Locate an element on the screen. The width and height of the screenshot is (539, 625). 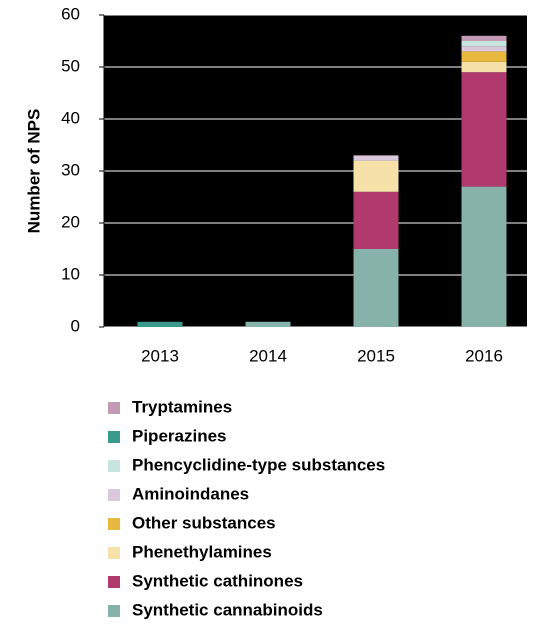
x-tick-label: 2015 is located at coordinates (376, 355).